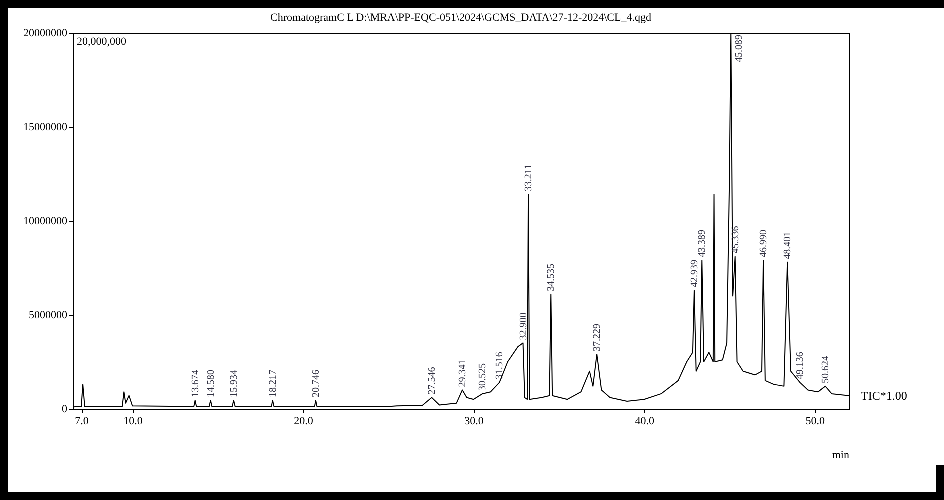 This screenshot has height=500, width=944. I want to click on annotation: 49.136, so click(800, 366).